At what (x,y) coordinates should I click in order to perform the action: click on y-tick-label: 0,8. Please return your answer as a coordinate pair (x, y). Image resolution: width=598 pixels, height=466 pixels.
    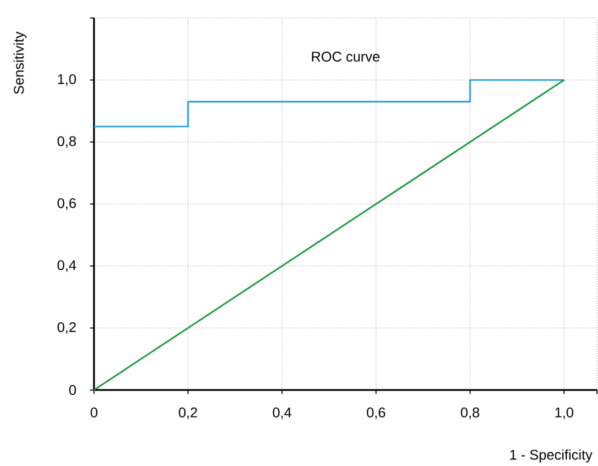
    Looking at the image, I should click on (67, 142).